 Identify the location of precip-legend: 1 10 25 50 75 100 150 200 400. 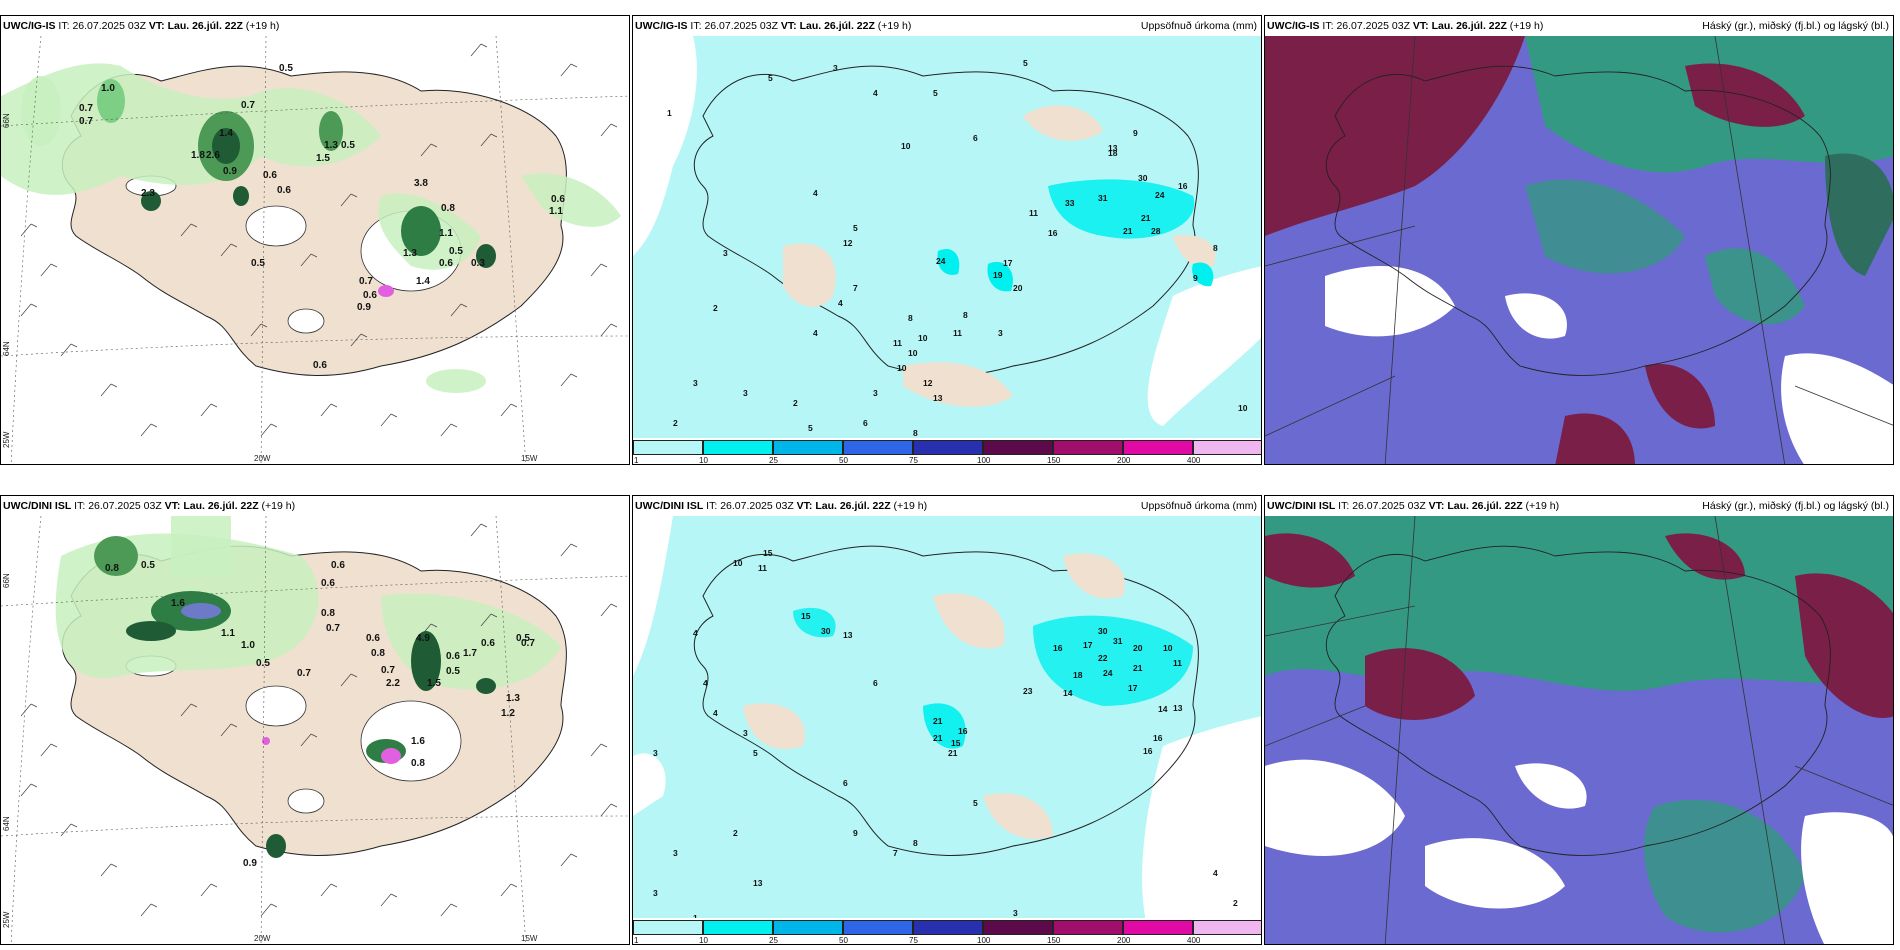
(947, 451).